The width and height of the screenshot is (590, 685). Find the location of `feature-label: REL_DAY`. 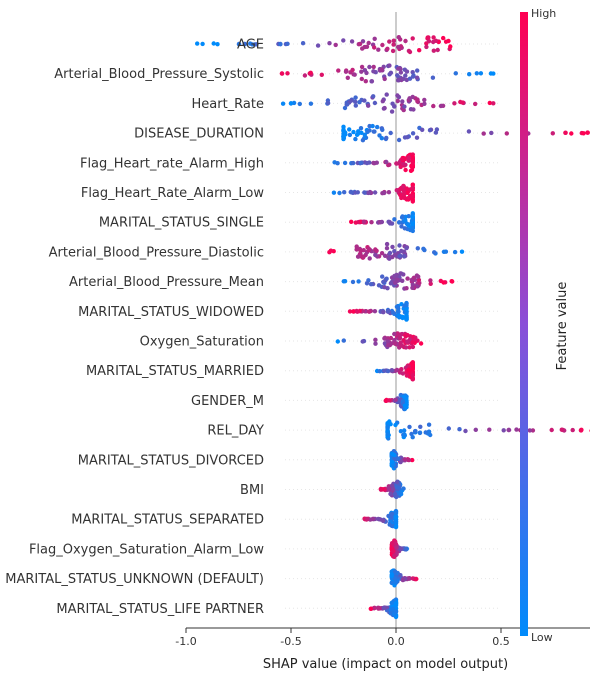

feature-label: REL_DAY is located at coordinates (235, 431).